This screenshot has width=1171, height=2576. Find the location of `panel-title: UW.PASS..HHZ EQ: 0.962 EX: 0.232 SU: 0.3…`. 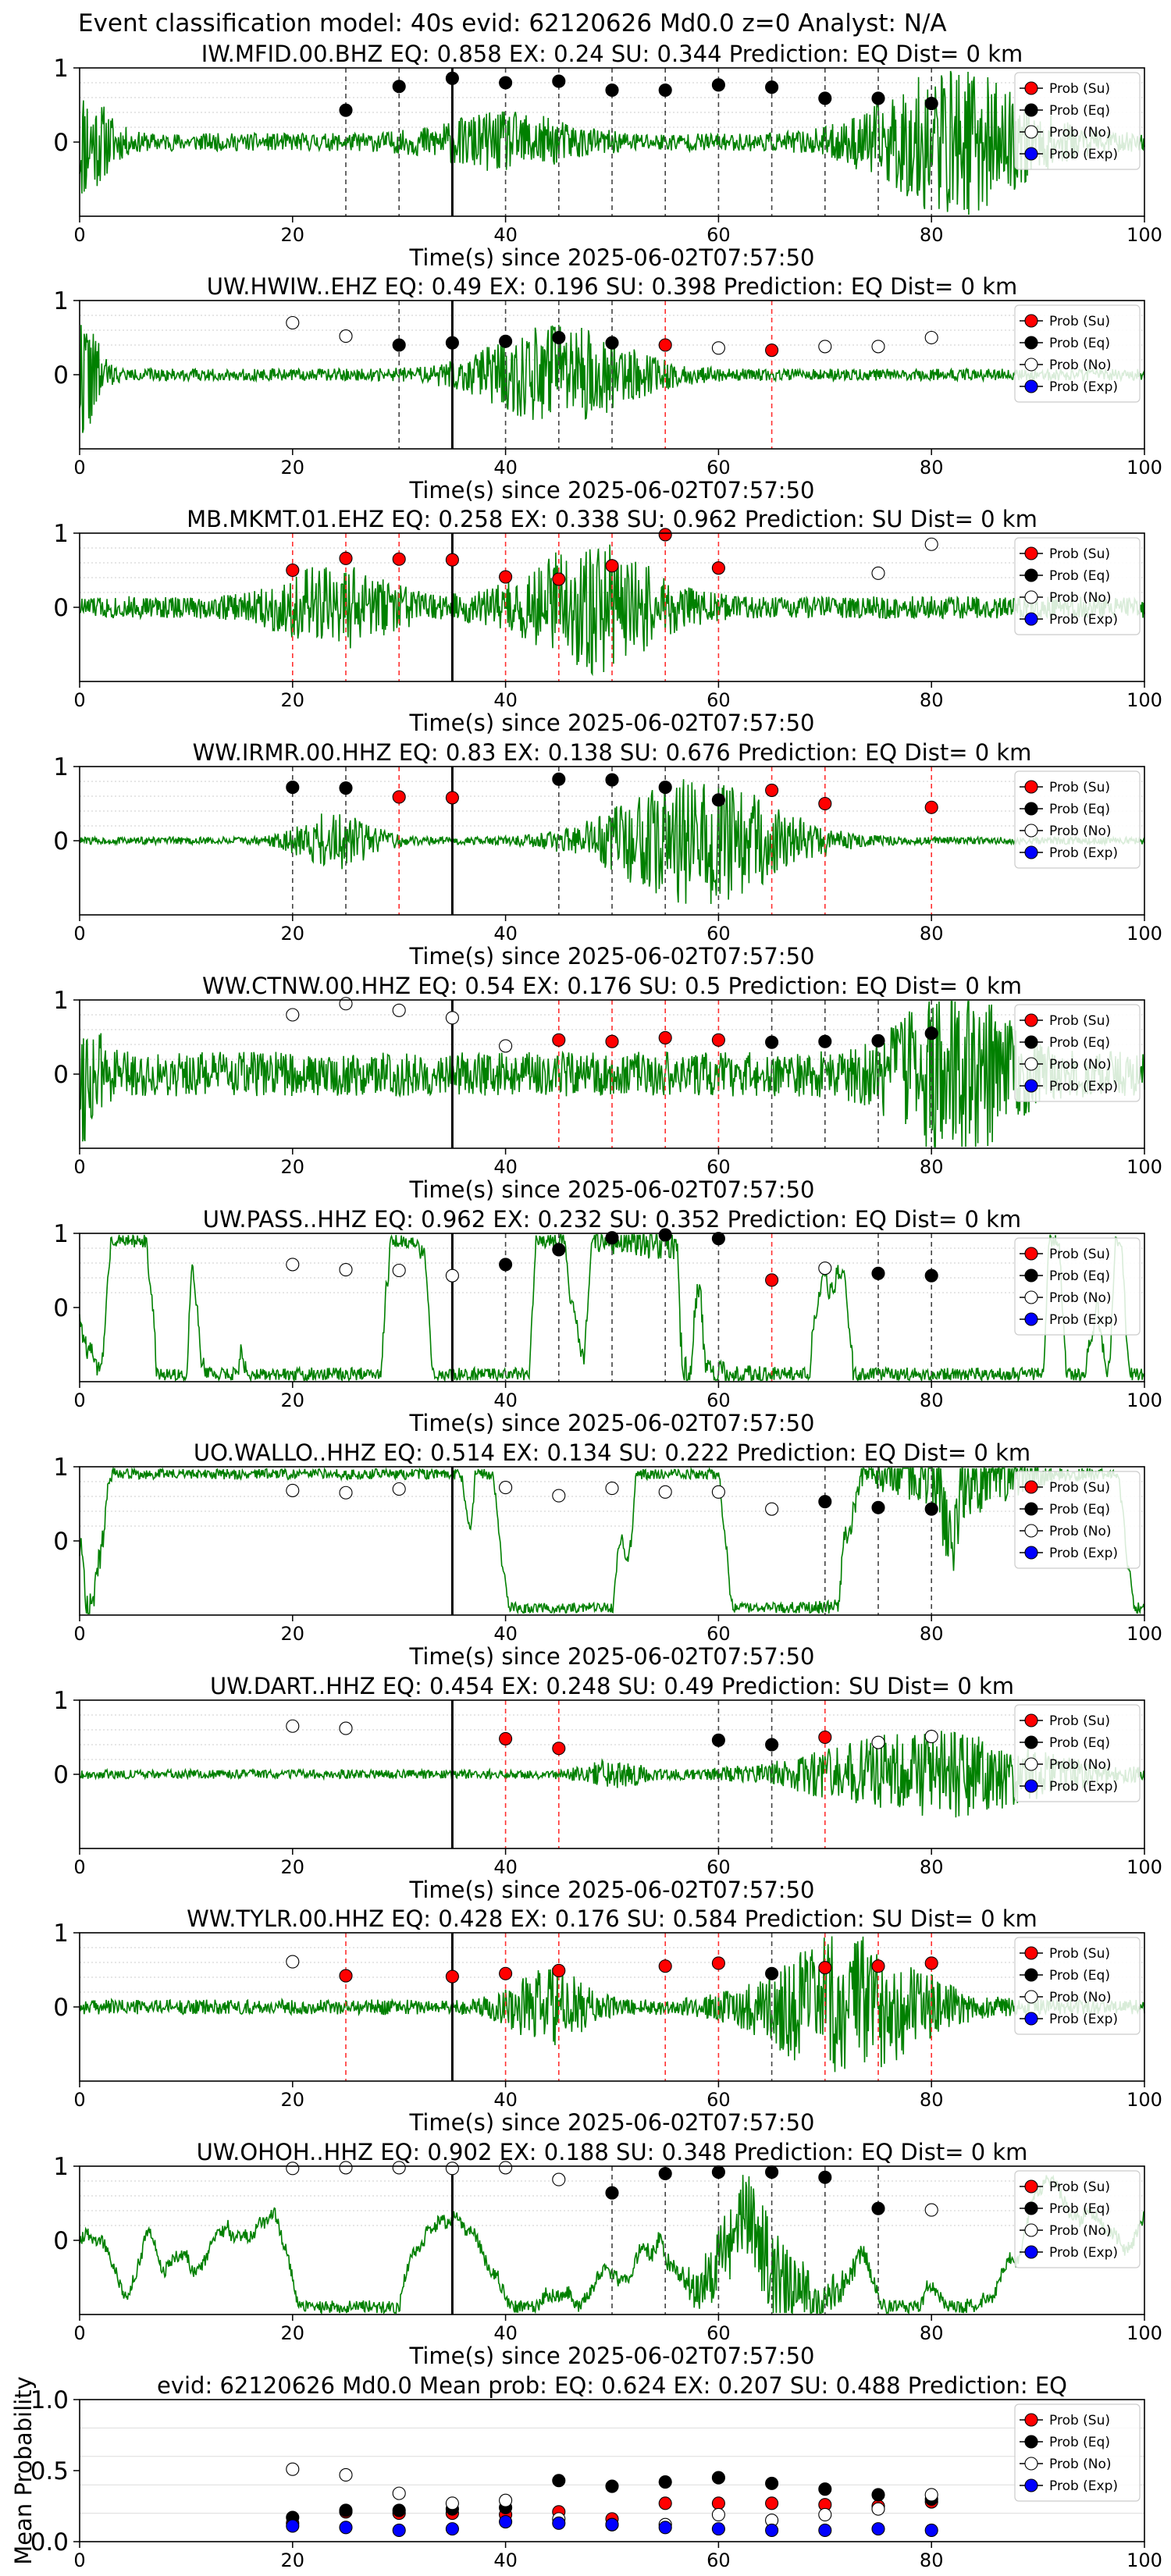

panel-title: UW.PASS..HHZ EQ: 0.962 EX: 0.232 SU: 0.3… is located at coordinates (612, 1219).